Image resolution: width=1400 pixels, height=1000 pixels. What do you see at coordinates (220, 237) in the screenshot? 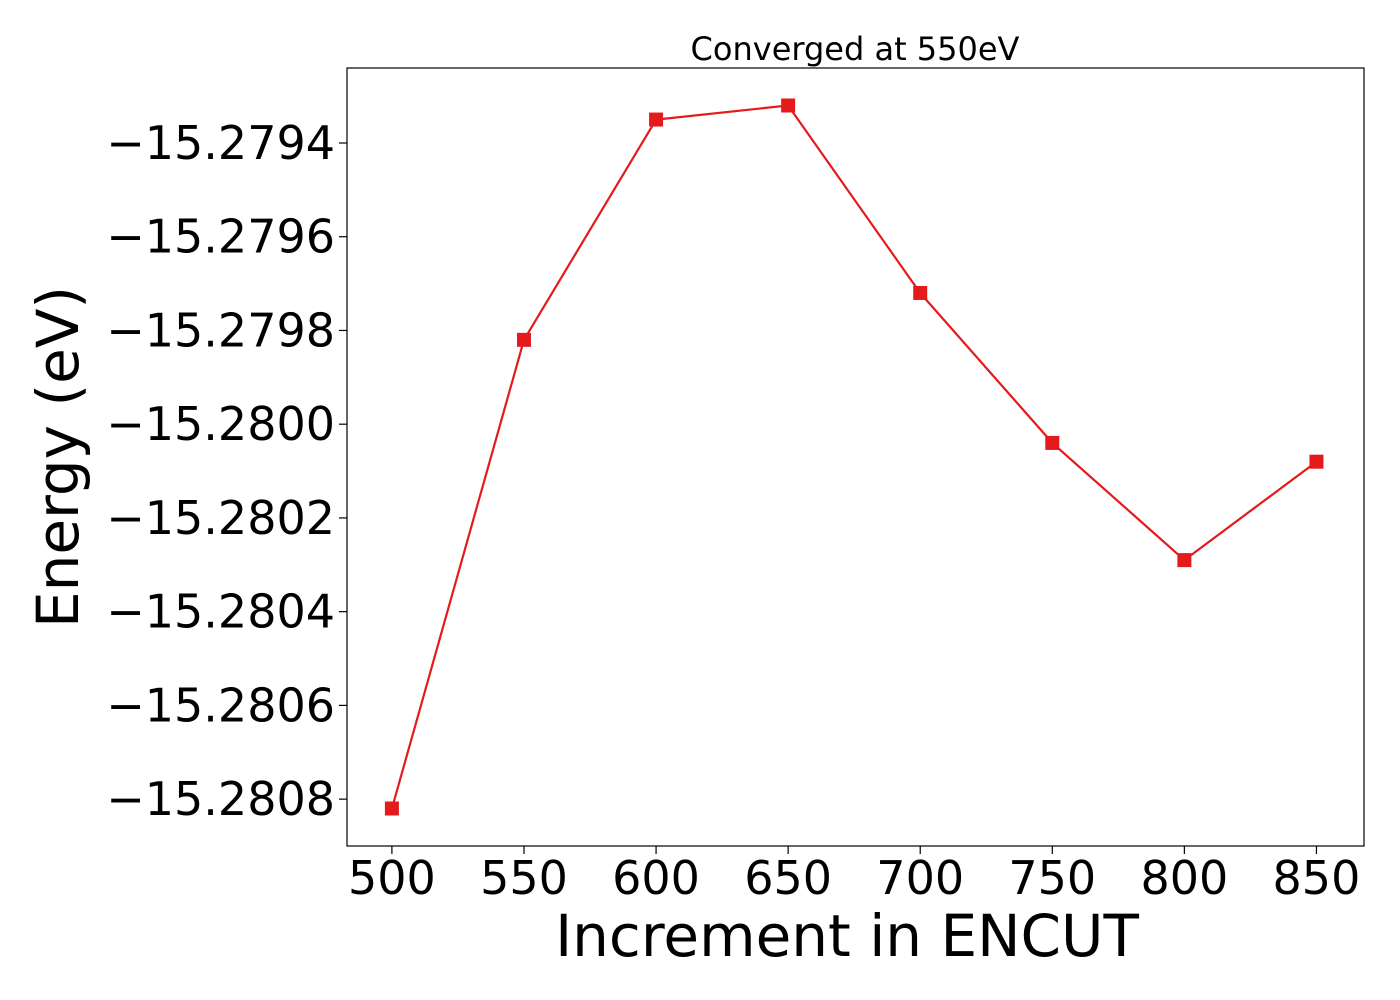
I see `y-tick-label: −15.2796` at bounding box center [220, 237].